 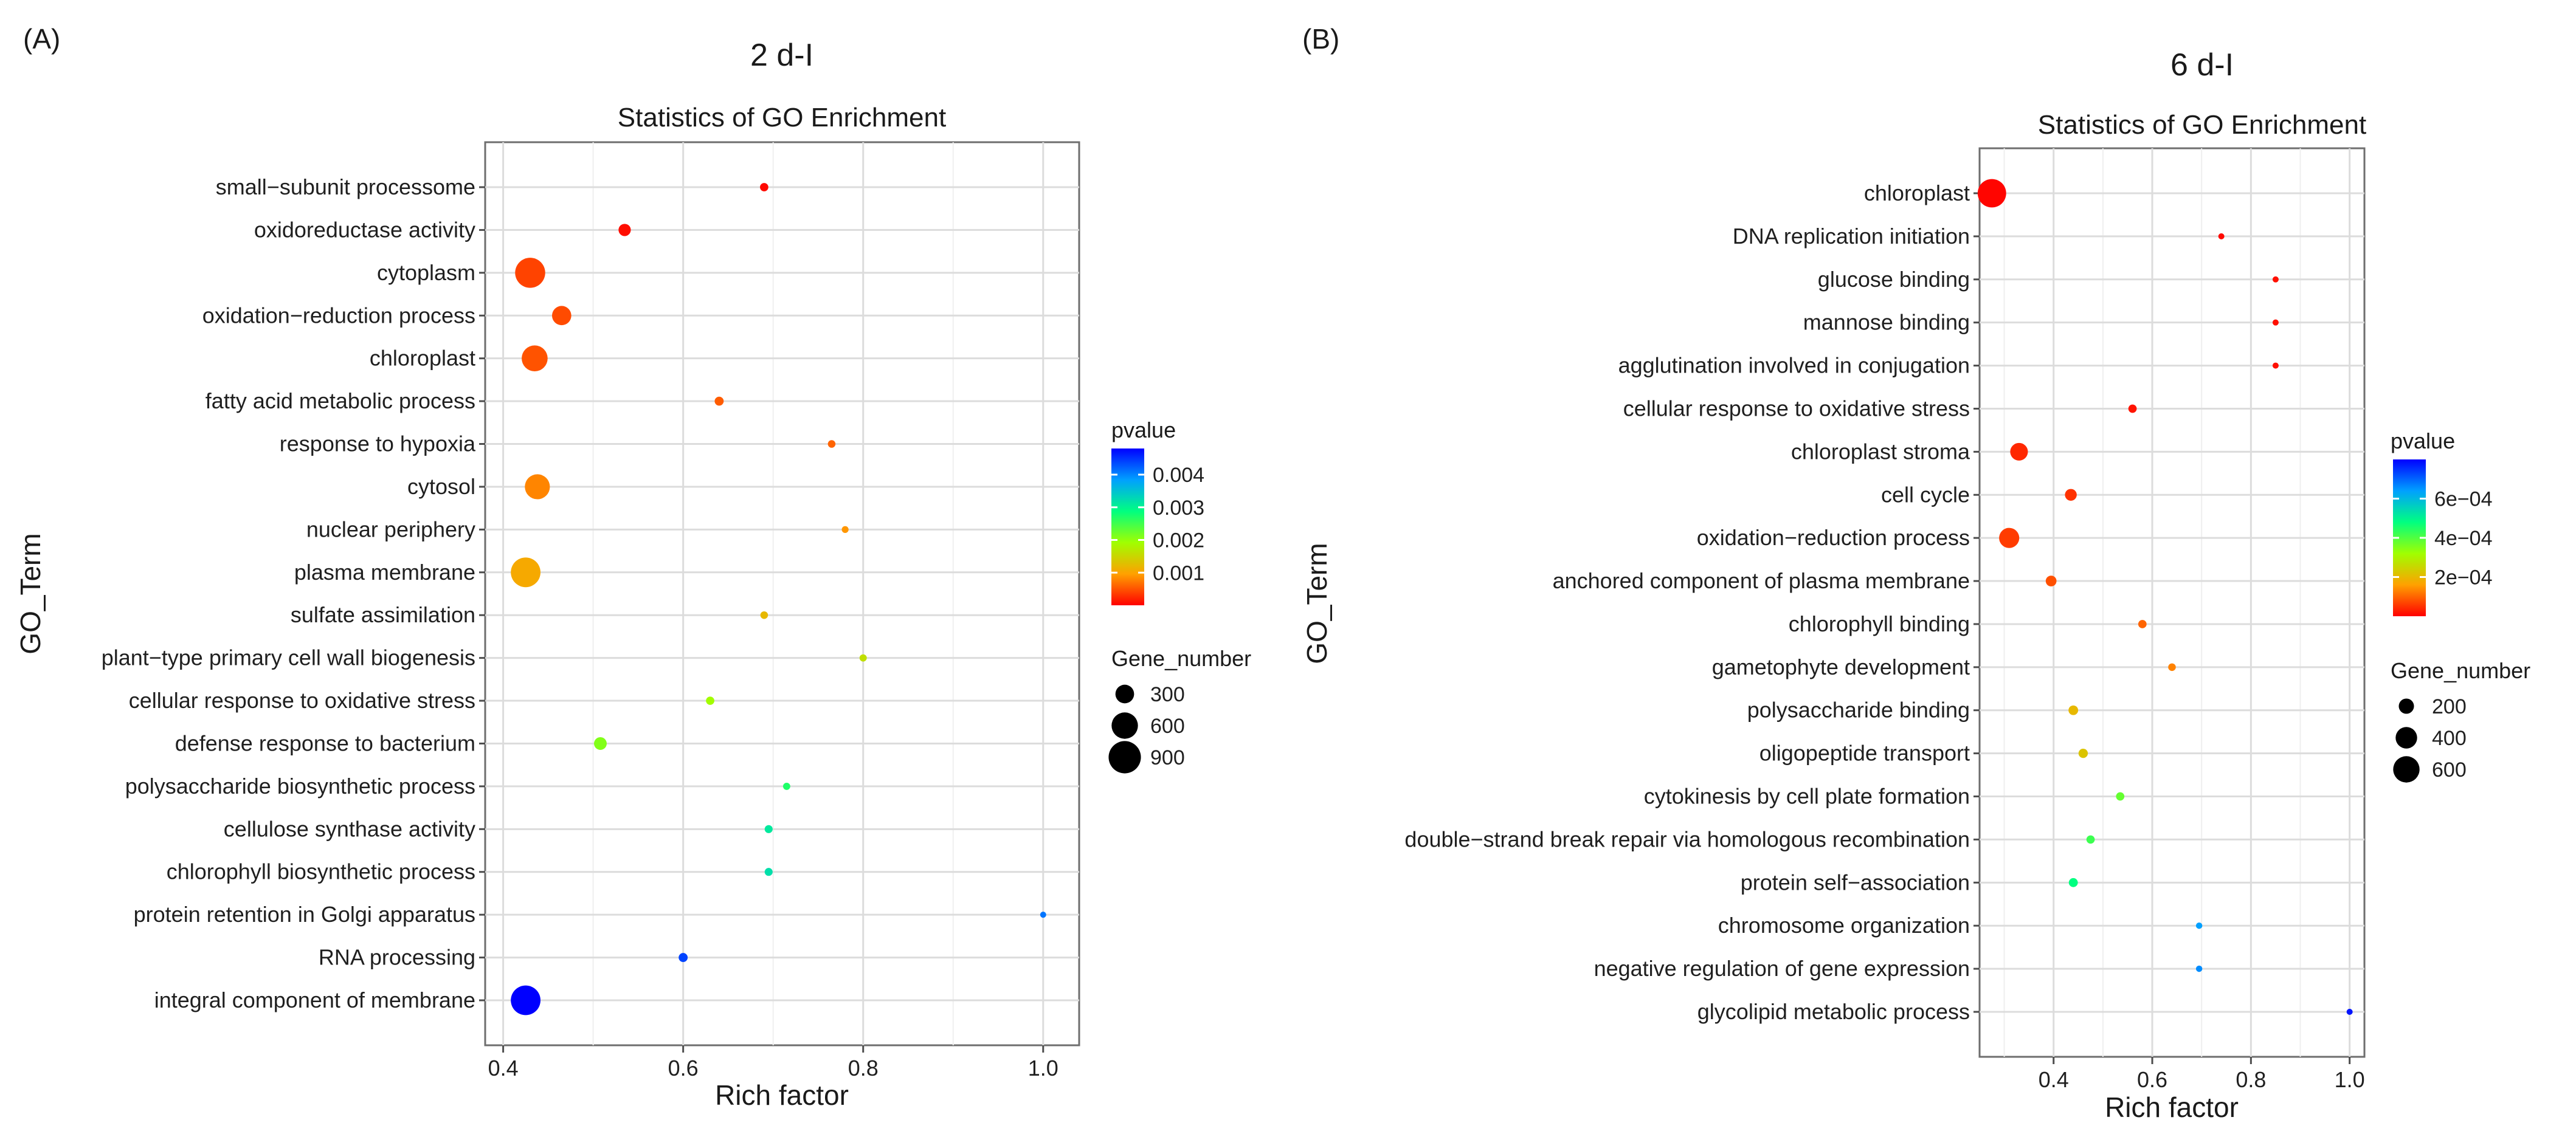 What do you see at coordinates (1880, 452) in the screenshot?
I see `go-term-label: chloroplast stroma` at bounding box center [1880, 452].